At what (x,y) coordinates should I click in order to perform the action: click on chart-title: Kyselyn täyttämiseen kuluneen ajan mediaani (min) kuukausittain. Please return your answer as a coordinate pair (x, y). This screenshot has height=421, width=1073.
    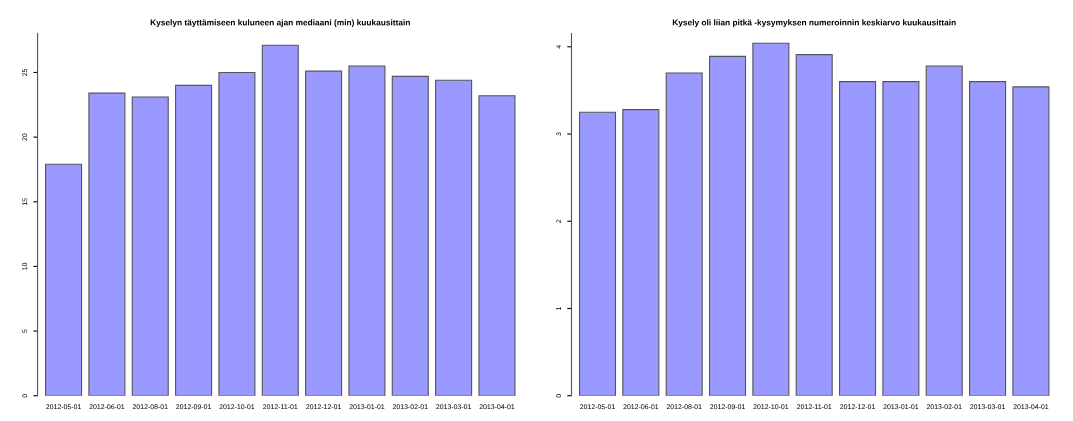
    Looking at the image, I should click on (280, 23).